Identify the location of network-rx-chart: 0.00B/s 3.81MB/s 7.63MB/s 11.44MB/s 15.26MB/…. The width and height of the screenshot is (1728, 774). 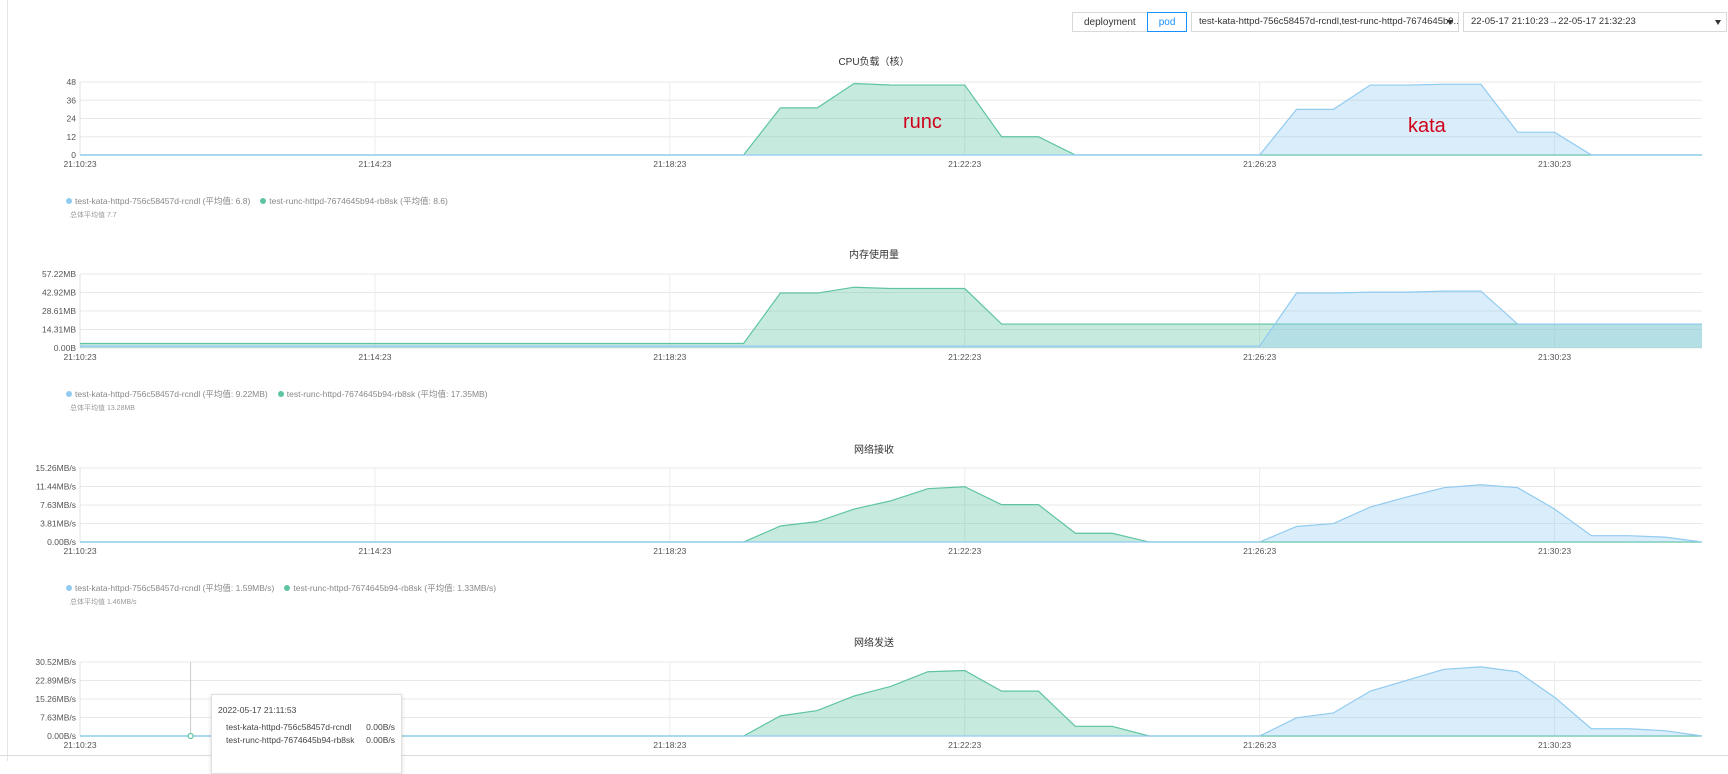
(869, 509).